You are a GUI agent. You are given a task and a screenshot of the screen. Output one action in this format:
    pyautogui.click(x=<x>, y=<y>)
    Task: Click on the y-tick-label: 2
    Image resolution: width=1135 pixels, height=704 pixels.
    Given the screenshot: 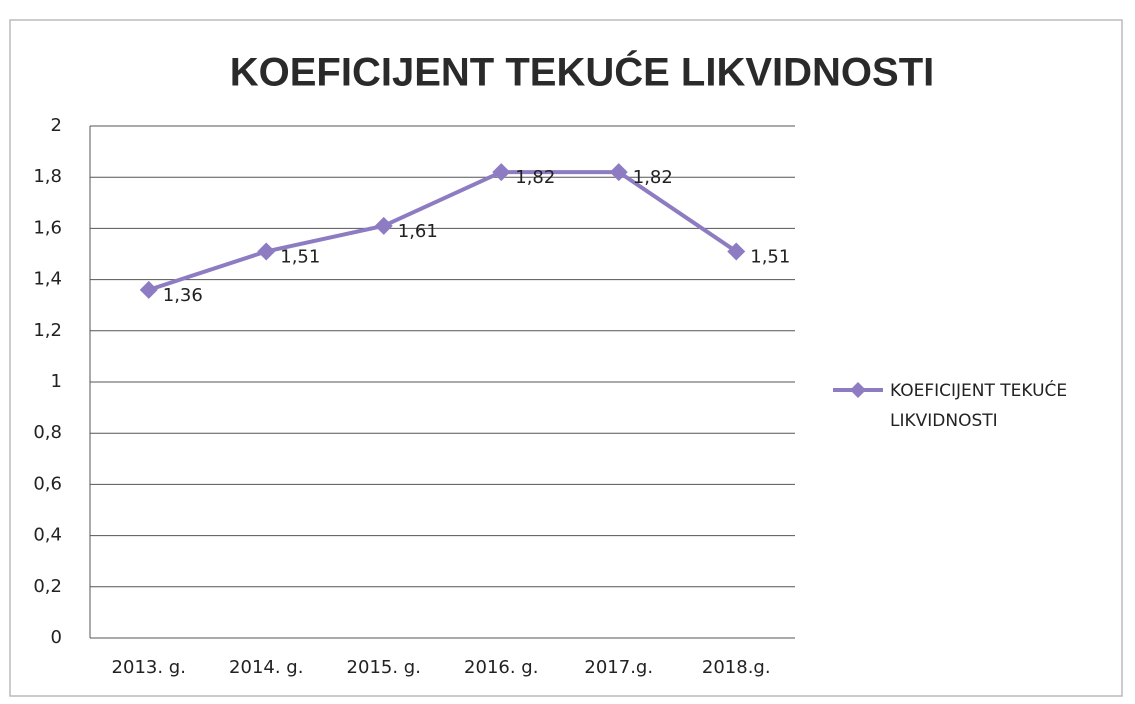 What is the action you would take?
    pyautogui.click(x=56, y=125)
    